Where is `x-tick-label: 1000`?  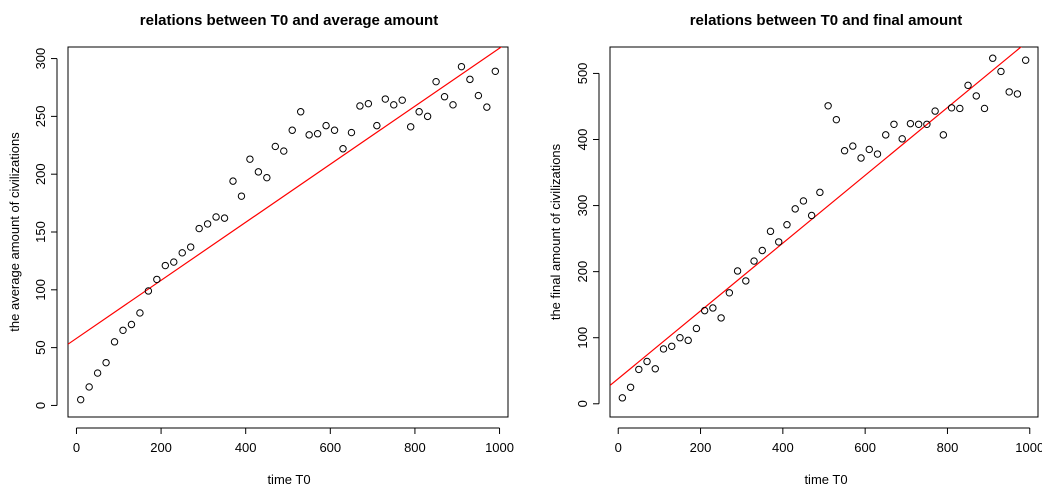
x-tick-label: 1000 is located at coordinates (499, 447).